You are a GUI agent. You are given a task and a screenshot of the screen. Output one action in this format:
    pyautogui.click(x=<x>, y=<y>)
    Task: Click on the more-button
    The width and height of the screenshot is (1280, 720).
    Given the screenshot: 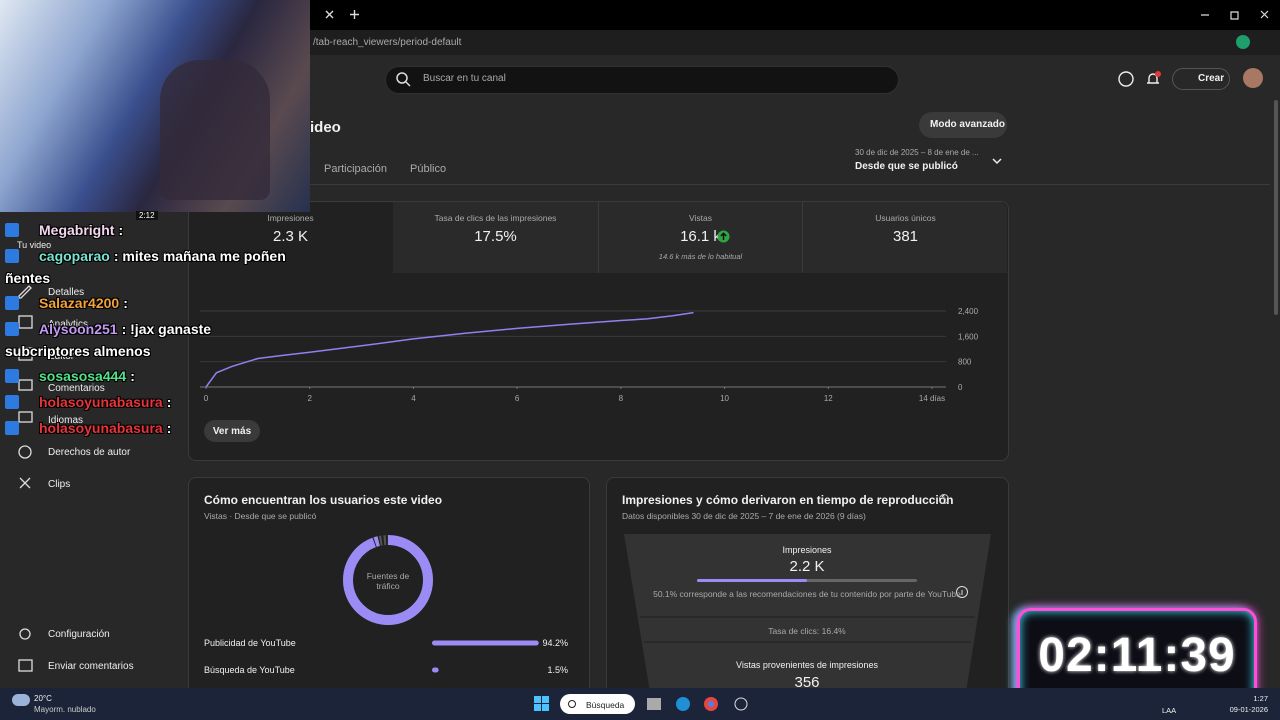 What is the action you would take?
    pyautogui.click(x=232, y=431)
    